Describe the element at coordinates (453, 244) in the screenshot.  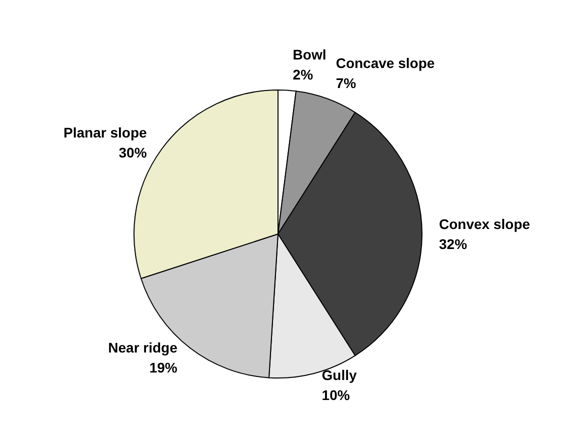
I see `data-label: 32%` at that location.